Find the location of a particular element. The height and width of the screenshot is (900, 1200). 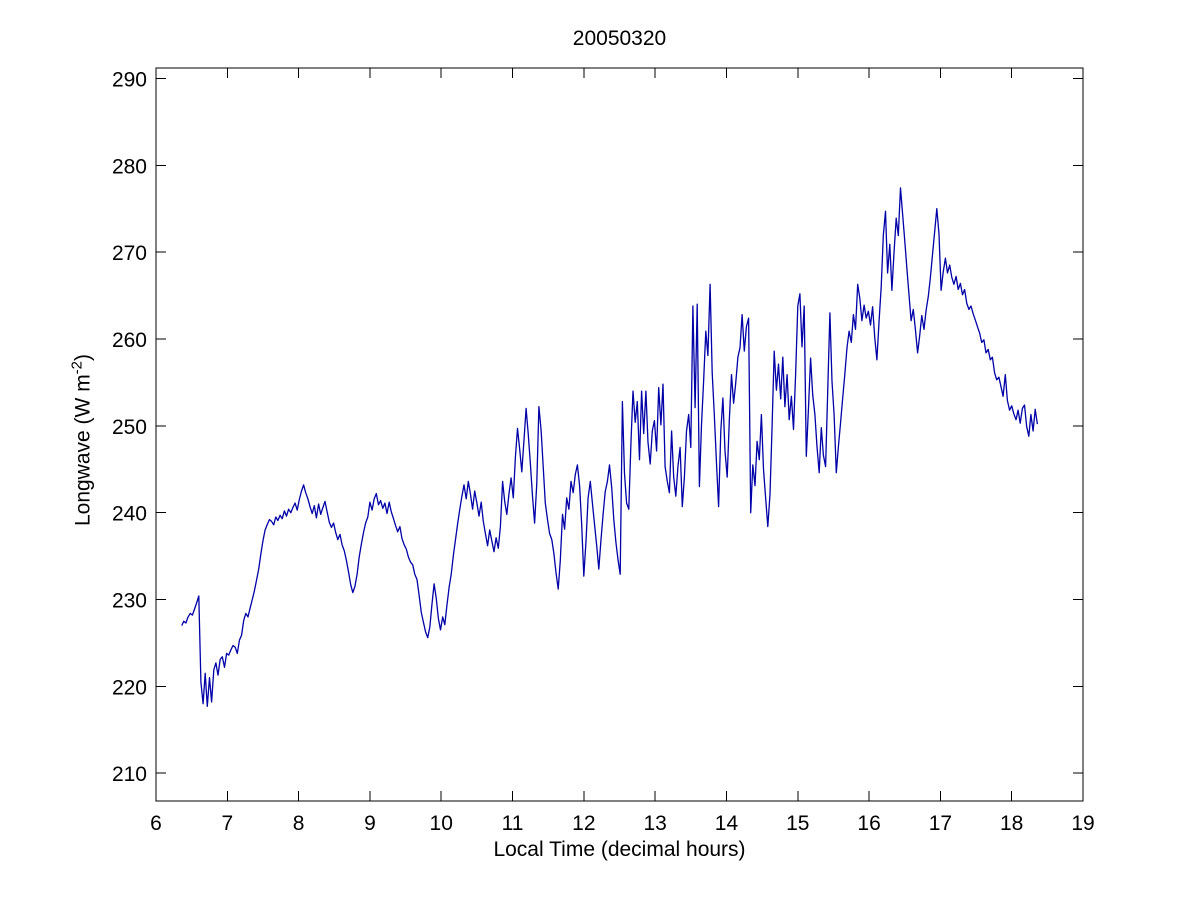

y-tick-label: 240 is located at coordinates (129, 514).